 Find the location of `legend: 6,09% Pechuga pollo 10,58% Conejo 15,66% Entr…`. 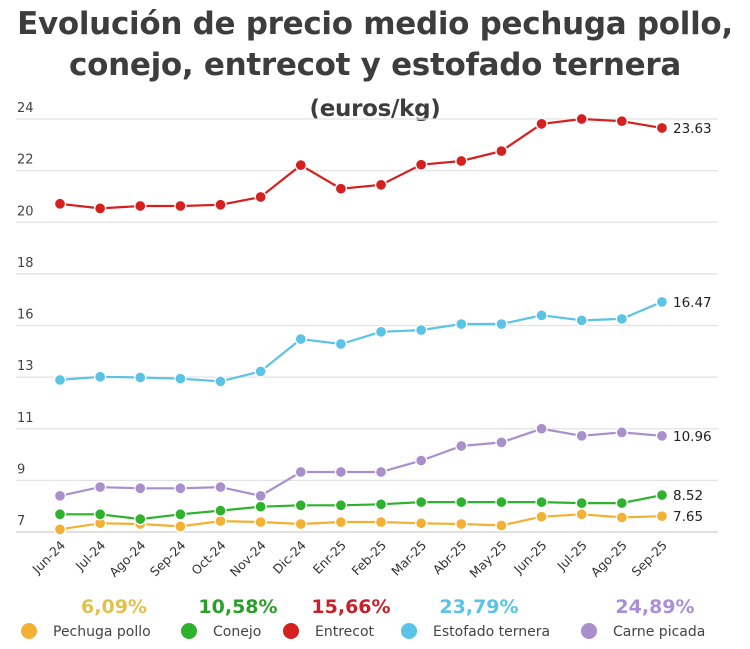

legend: 6,09% Pechuga pollo 10,58% Conejo 15,66% Entr… is located at coordinates (363, 618).